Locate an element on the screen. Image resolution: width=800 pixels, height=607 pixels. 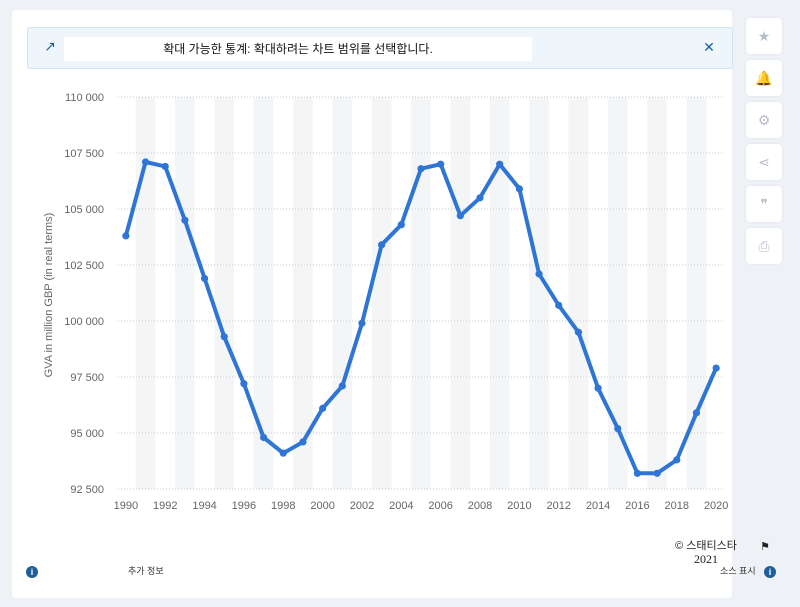
x-tick-label: 2004 is located at coordinates (401, 506).